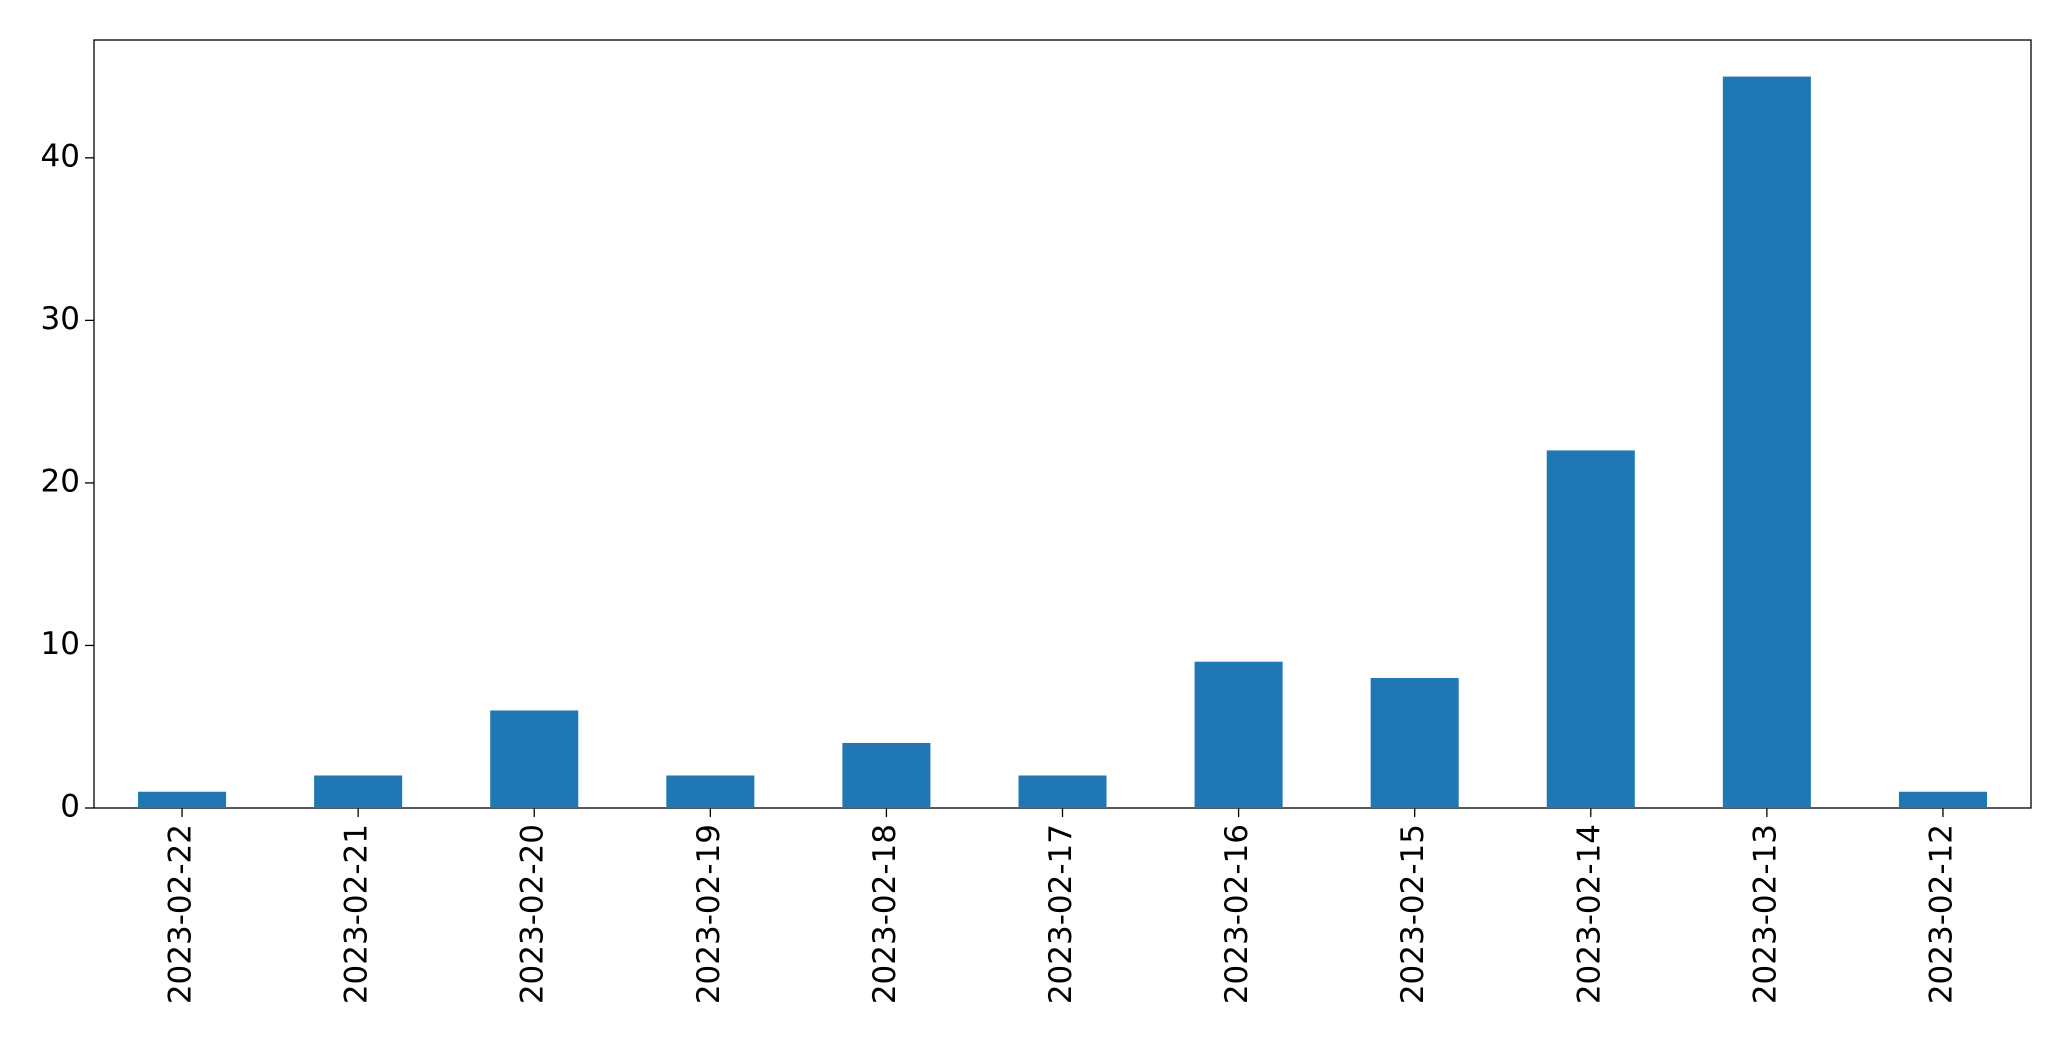 The width and height of the screenshot is (2071, 1061). I want to click on x-tick-label: 2023-02-17, so click(1061, 914).